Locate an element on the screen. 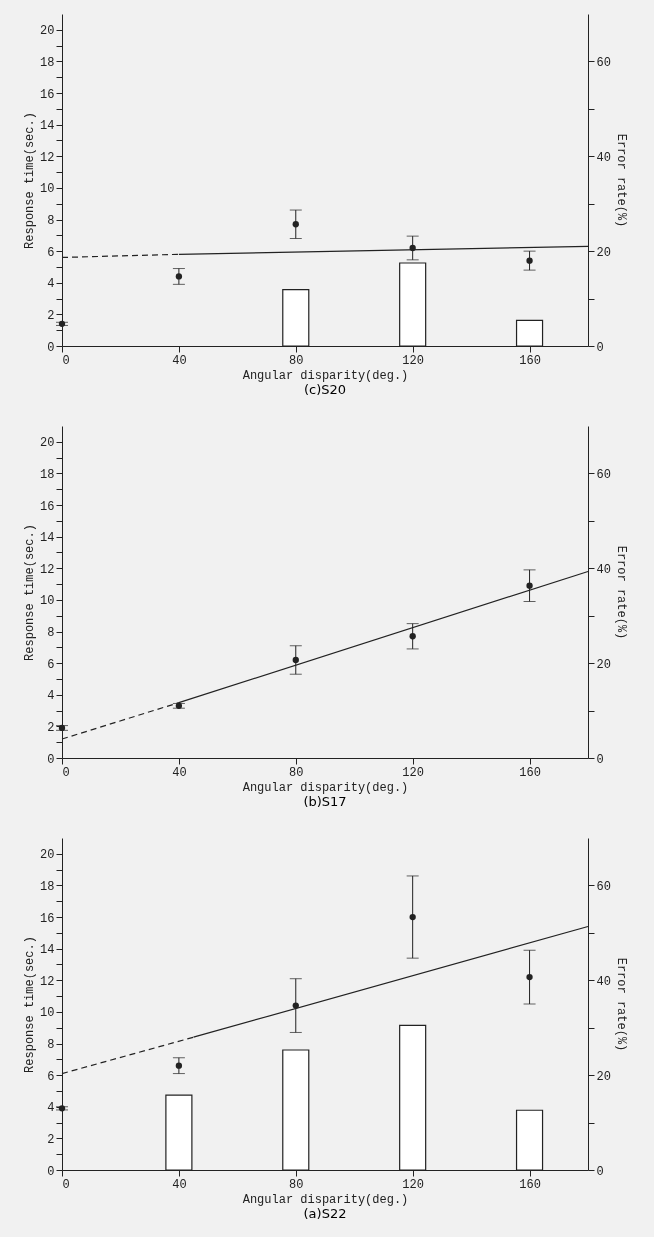 The width and height of the screenshot is (654, 1237). text: (a)S22 is located at coordinates (325, 1213).